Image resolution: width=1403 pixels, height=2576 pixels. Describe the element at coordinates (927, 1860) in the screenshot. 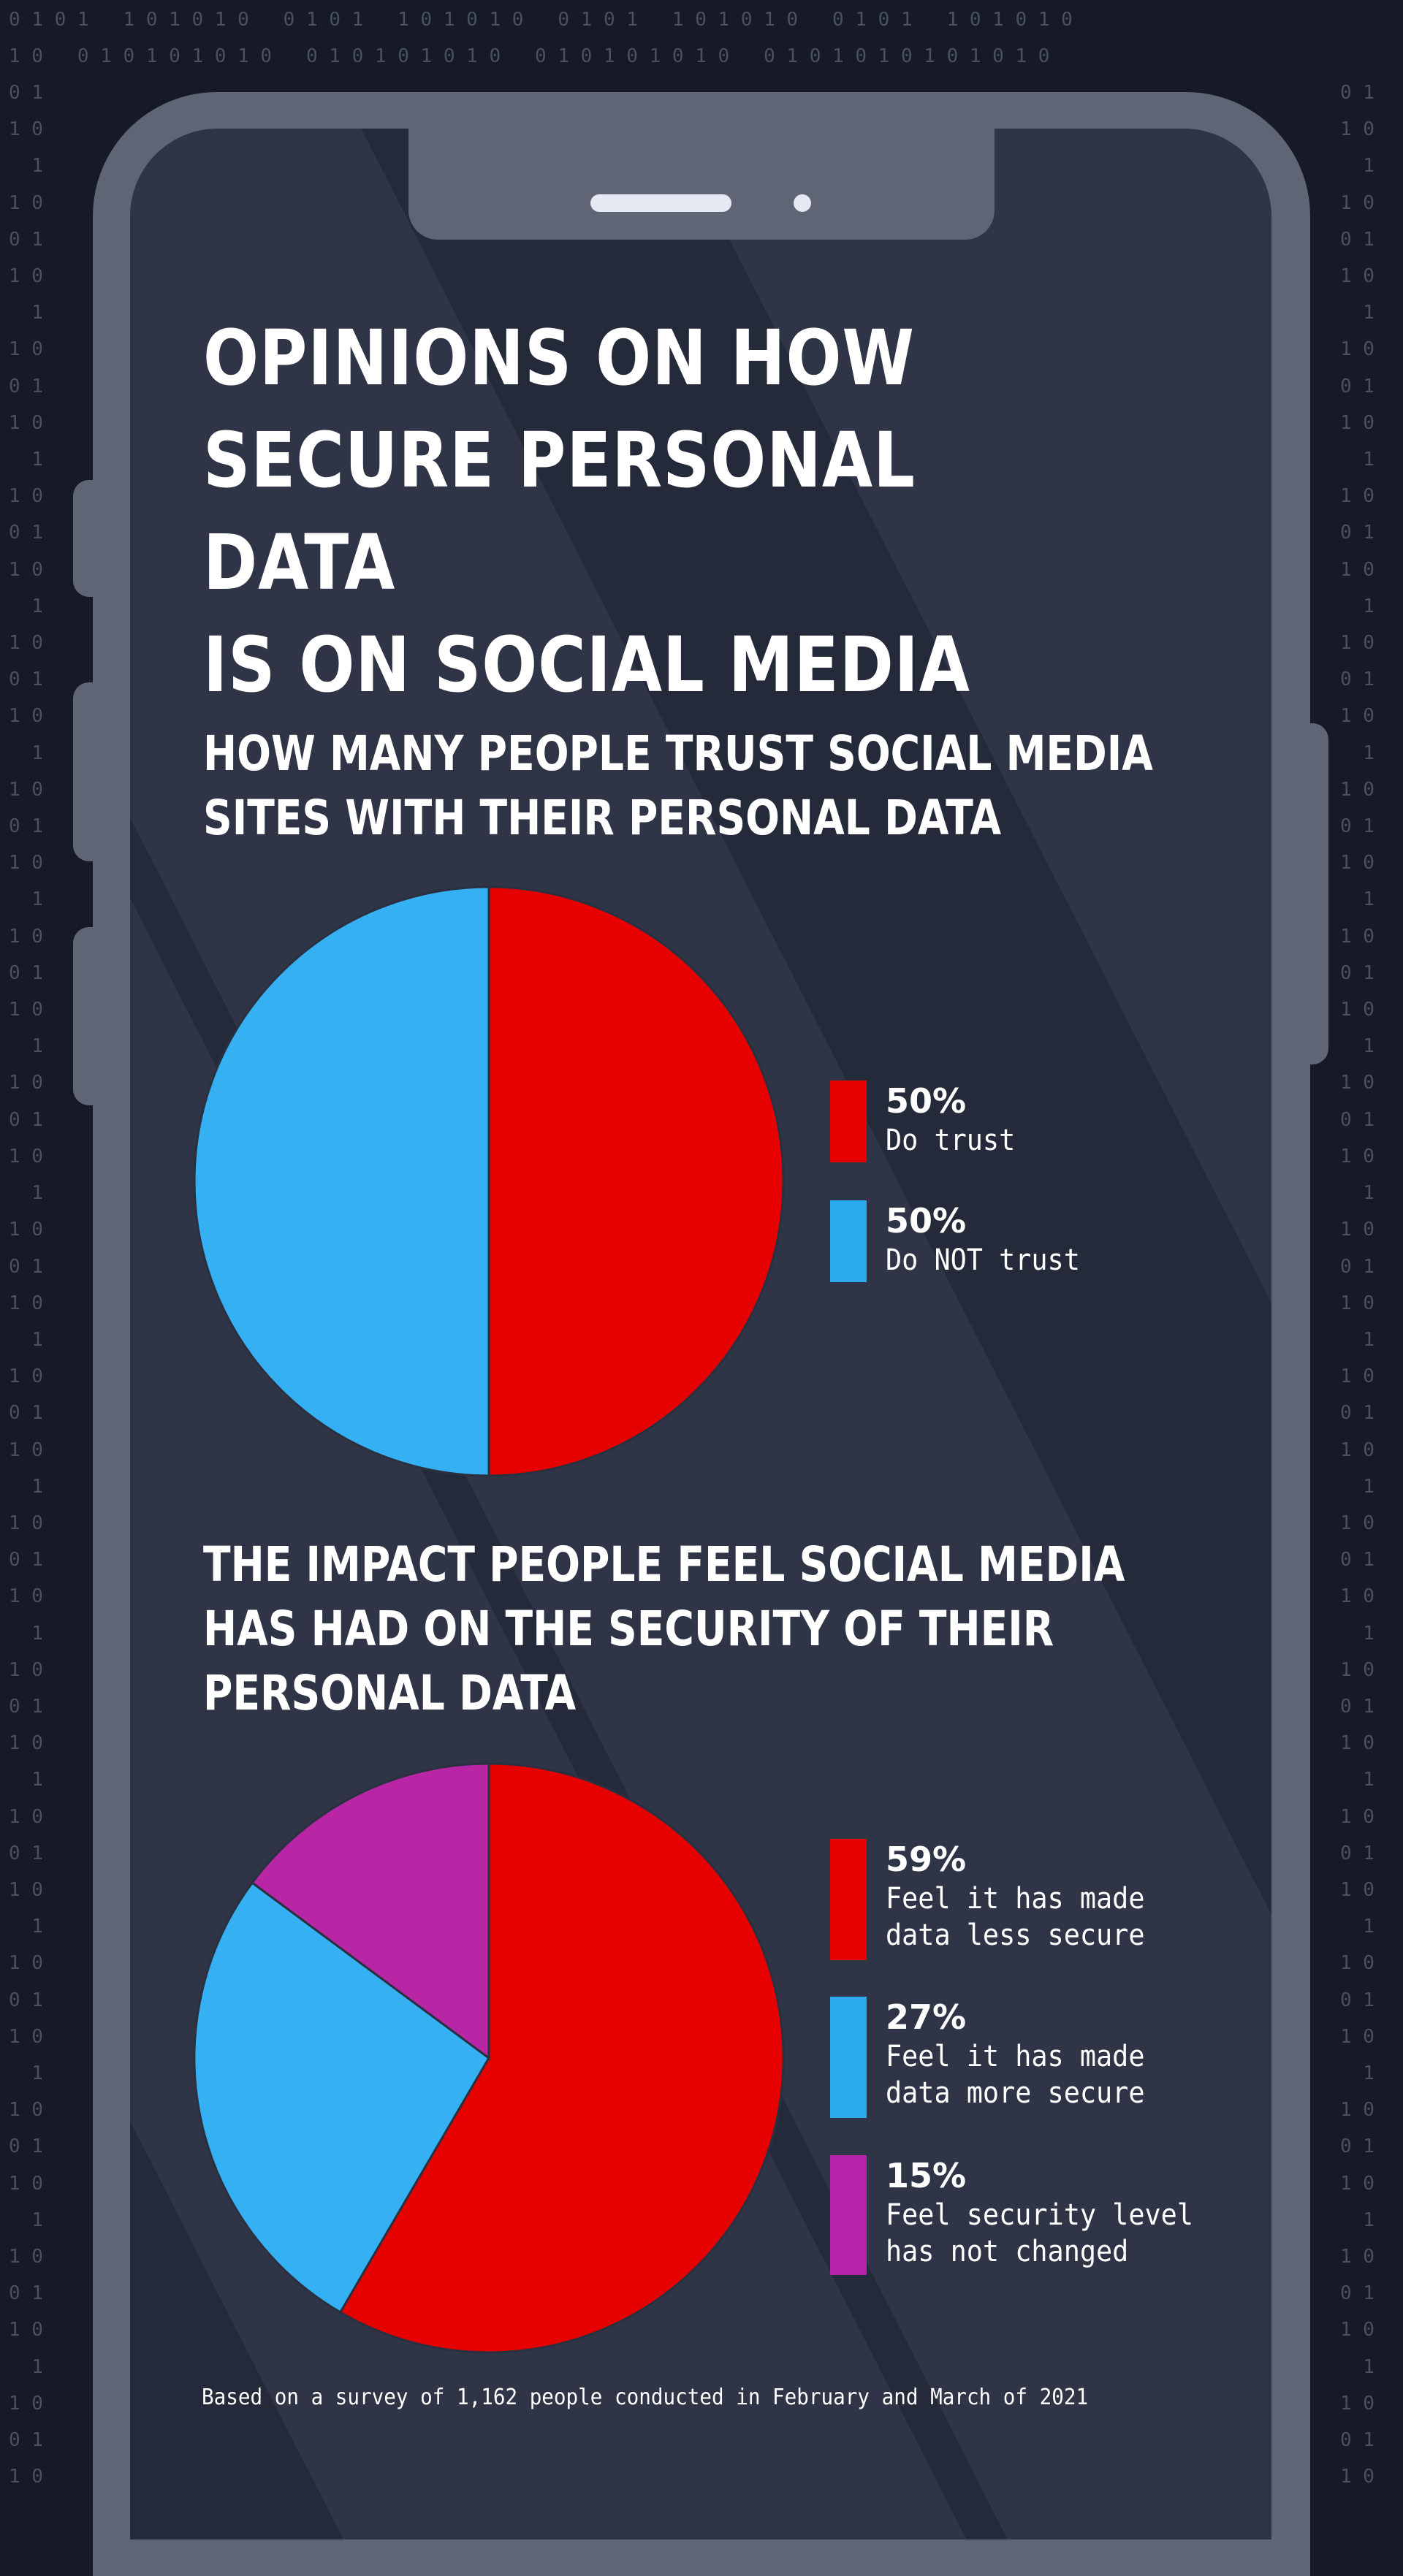

I see `legend-percent: 59%` at that location.